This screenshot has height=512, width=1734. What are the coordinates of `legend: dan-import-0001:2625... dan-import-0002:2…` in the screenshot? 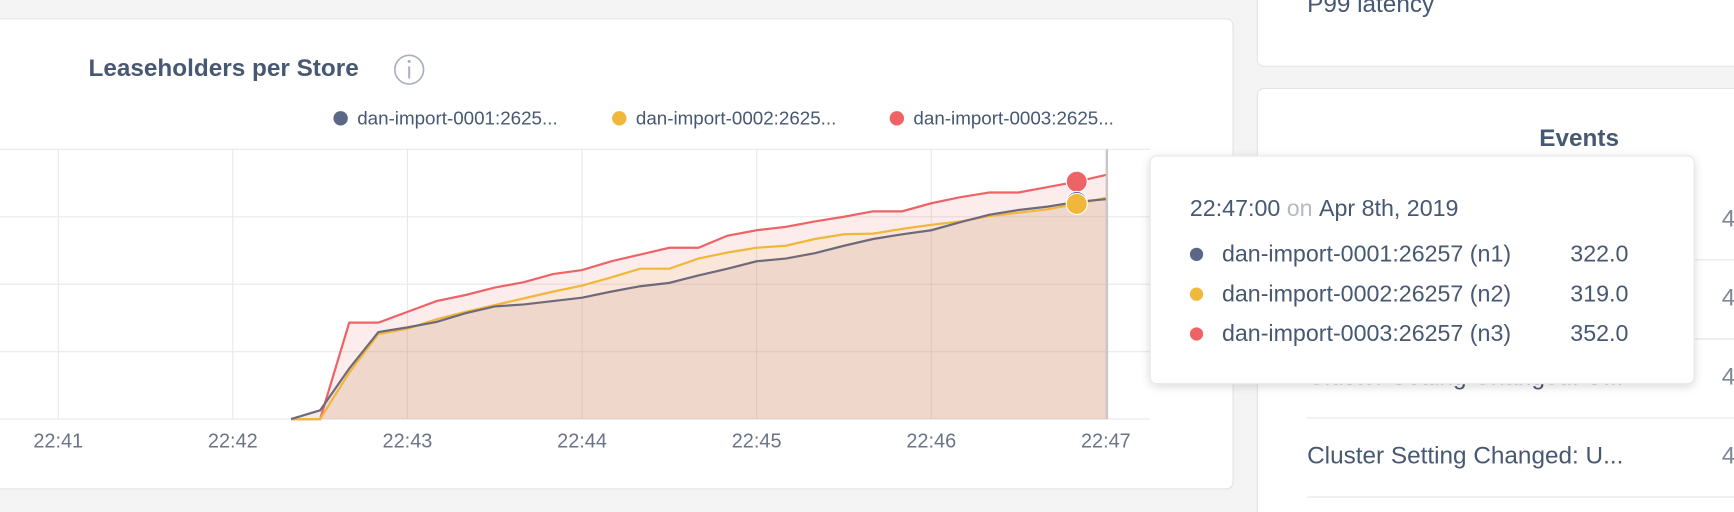 It's located at (723, 117).